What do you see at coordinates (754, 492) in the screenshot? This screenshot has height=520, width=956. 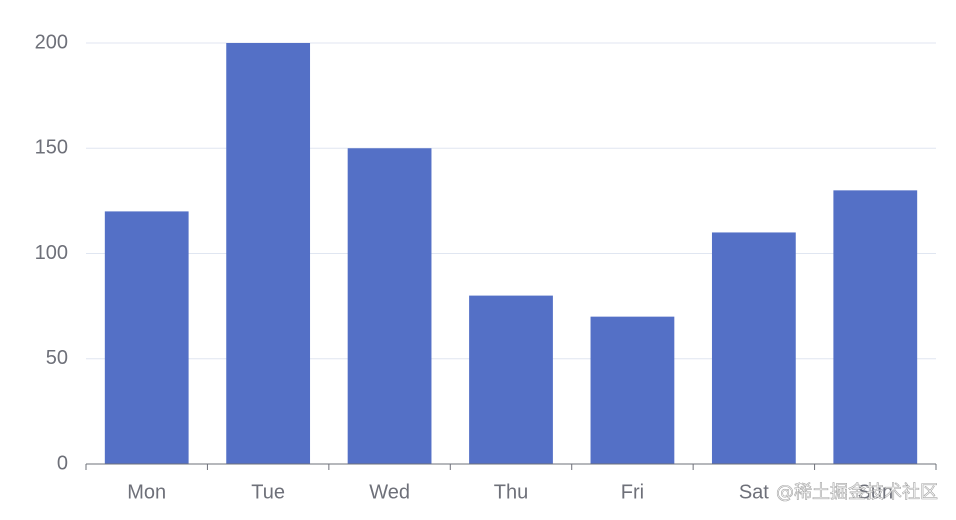 I see `x-tick-label: Sat` at bounding box center [754, 492].